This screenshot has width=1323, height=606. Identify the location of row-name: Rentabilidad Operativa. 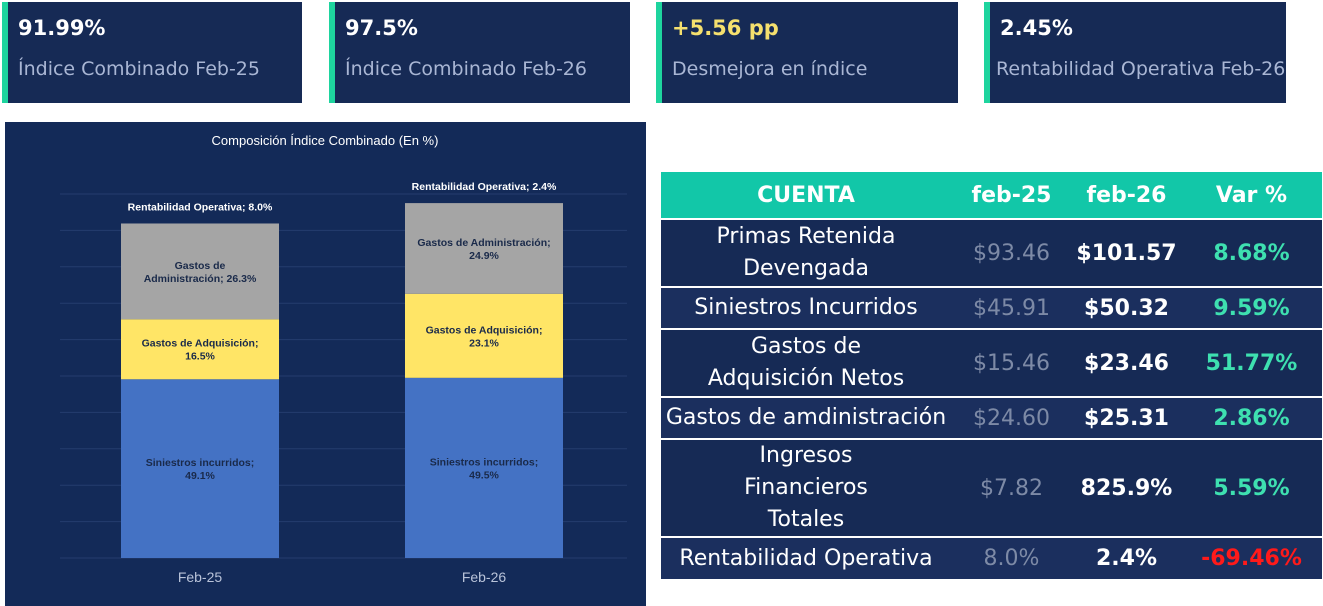
(806, 557).